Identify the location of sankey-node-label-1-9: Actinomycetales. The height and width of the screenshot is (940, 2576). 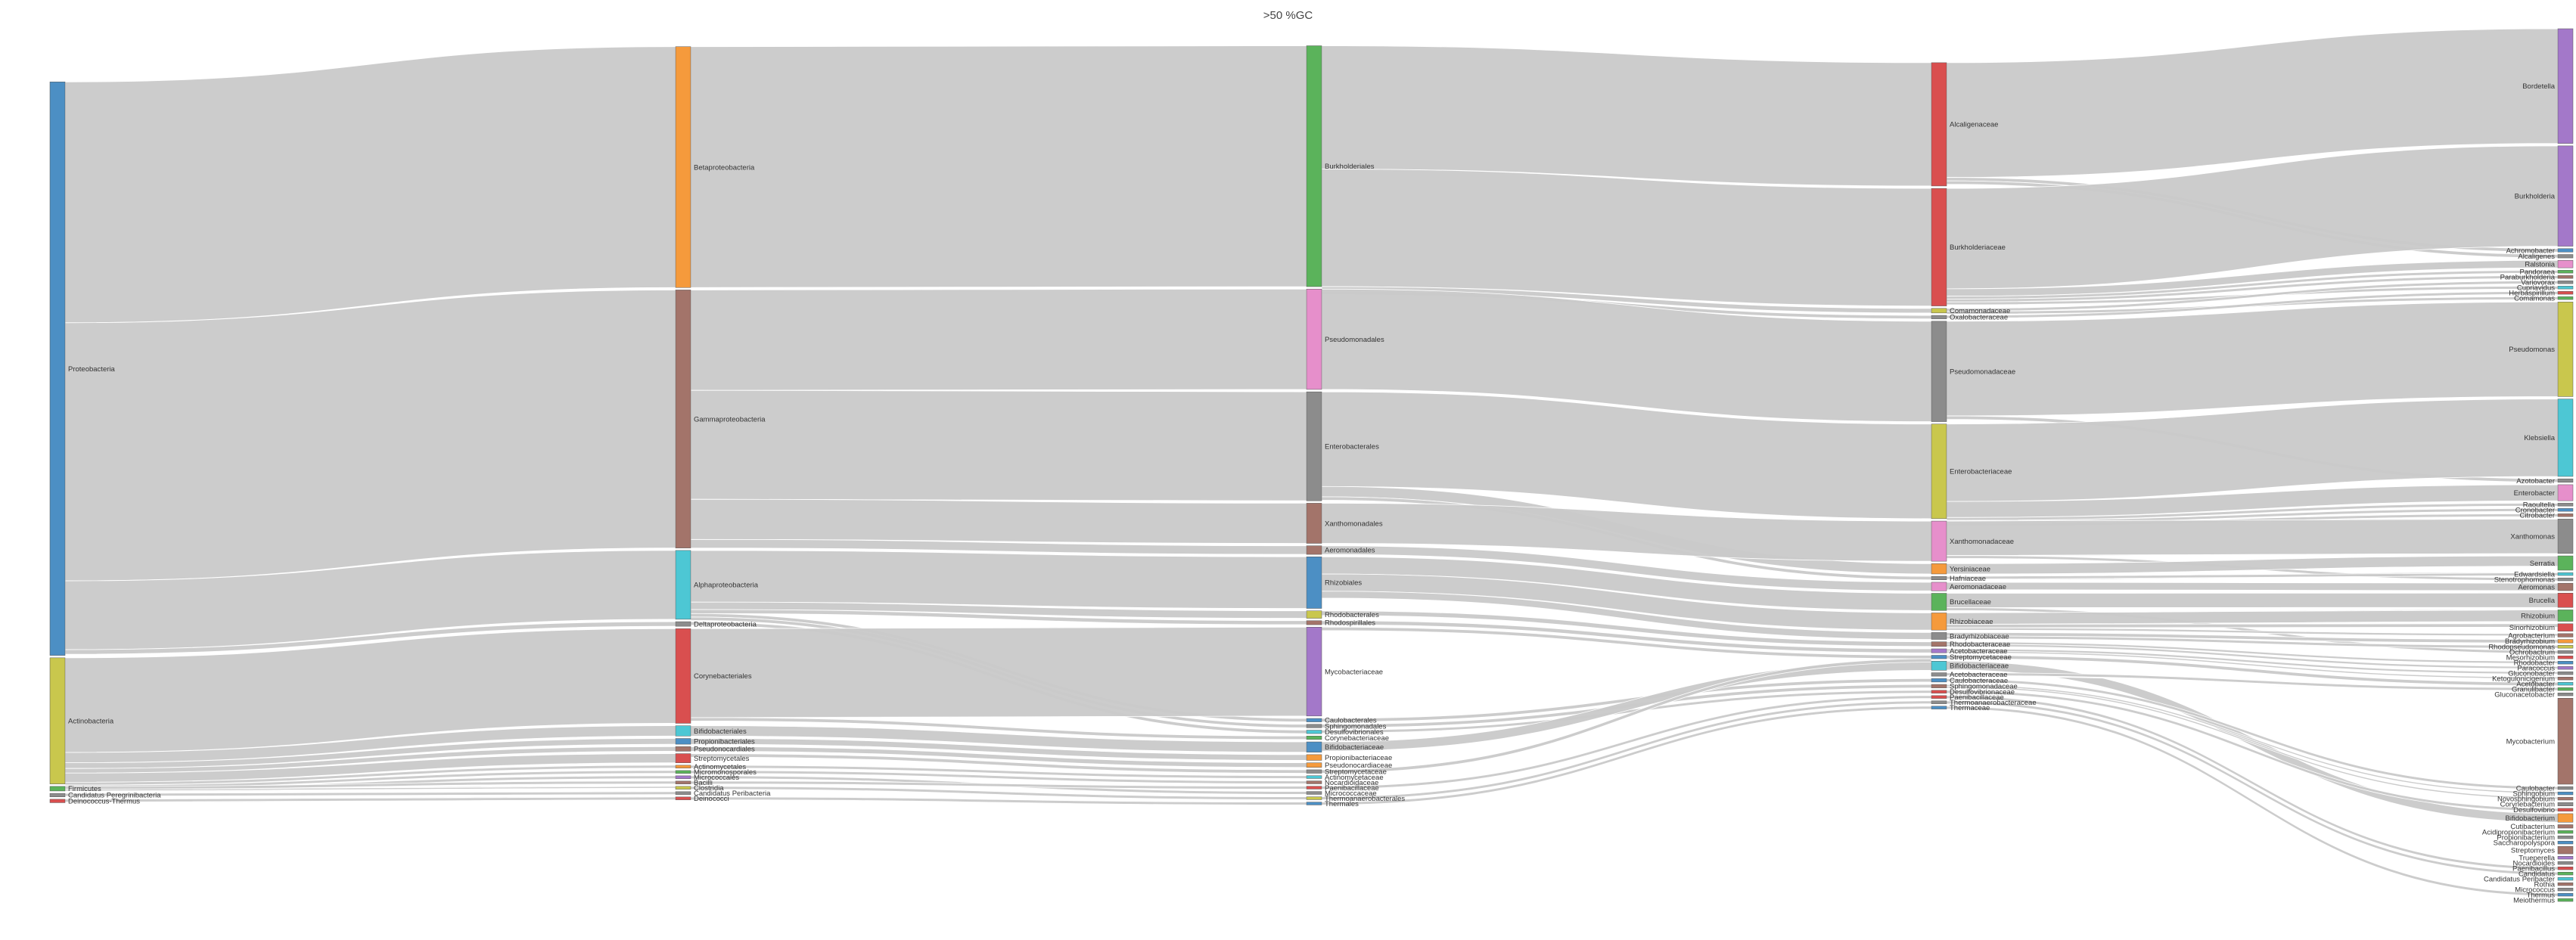
(720, 767).